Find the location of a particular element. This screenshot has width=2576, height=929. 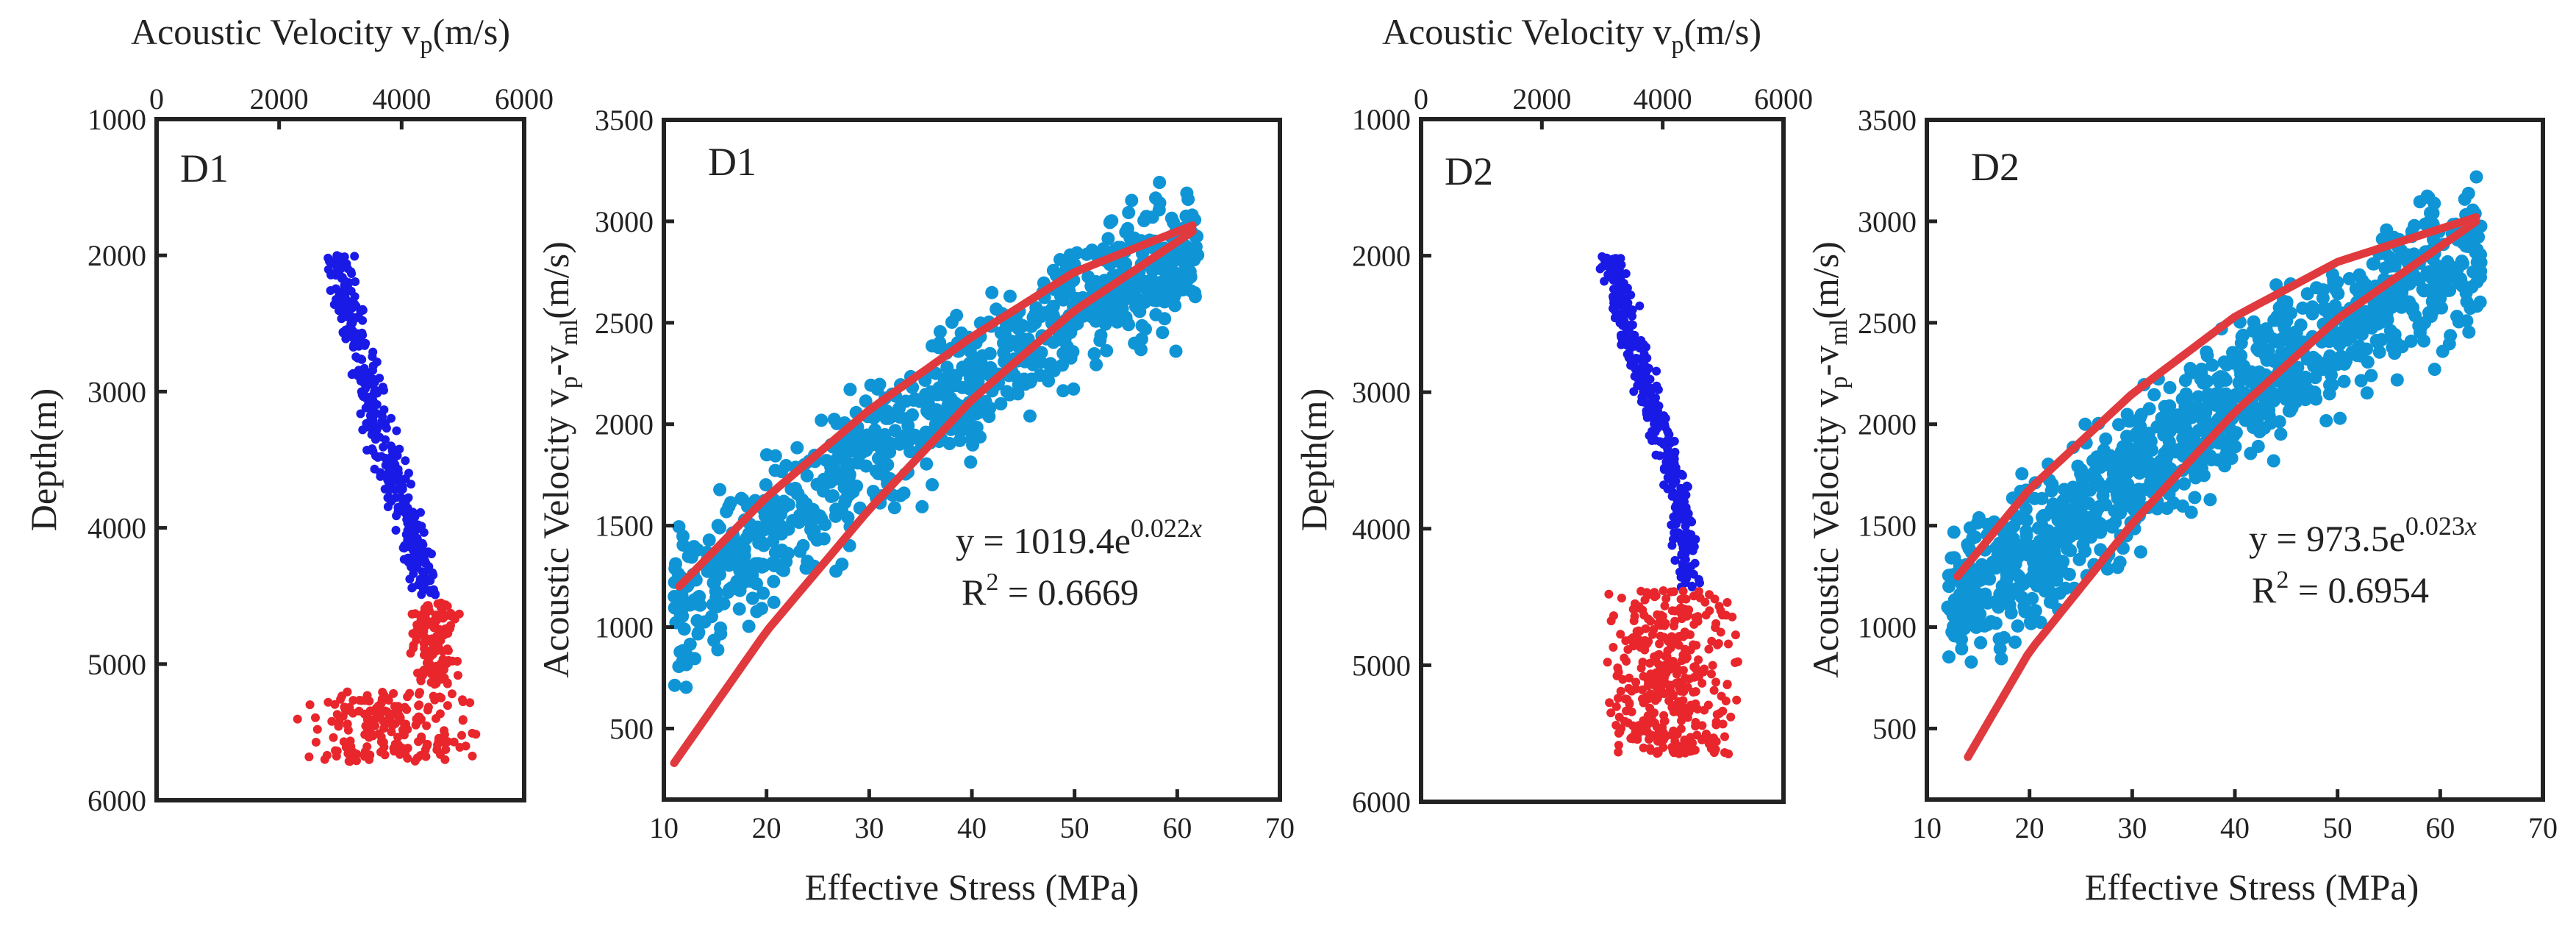

d2-shallow-point is located at coordinates (1674, 441).